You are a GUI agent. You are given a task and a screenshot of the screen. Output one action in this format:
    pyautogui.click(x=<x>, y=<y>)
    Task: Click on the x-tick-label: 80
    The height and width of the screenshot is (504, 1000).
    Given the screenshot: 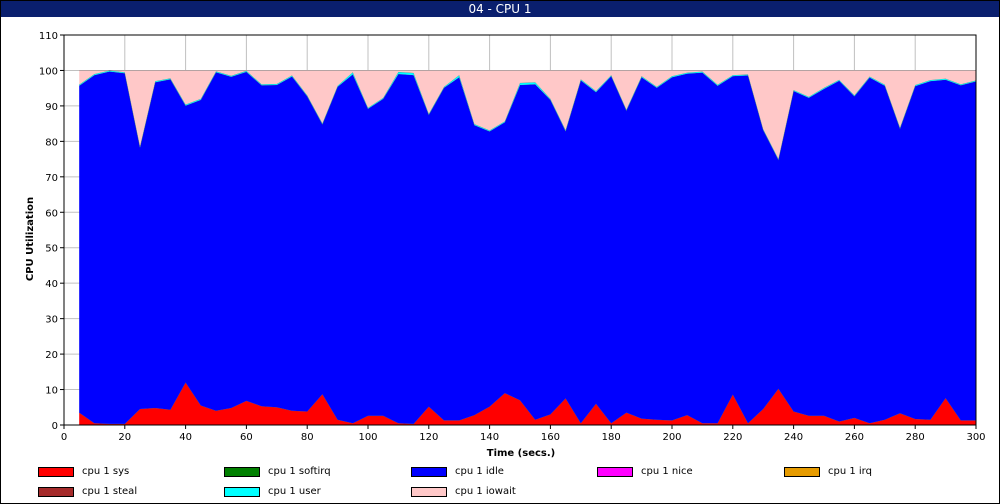 What is the action you would take?
    pyautogui.click(x=307, y=437)
    